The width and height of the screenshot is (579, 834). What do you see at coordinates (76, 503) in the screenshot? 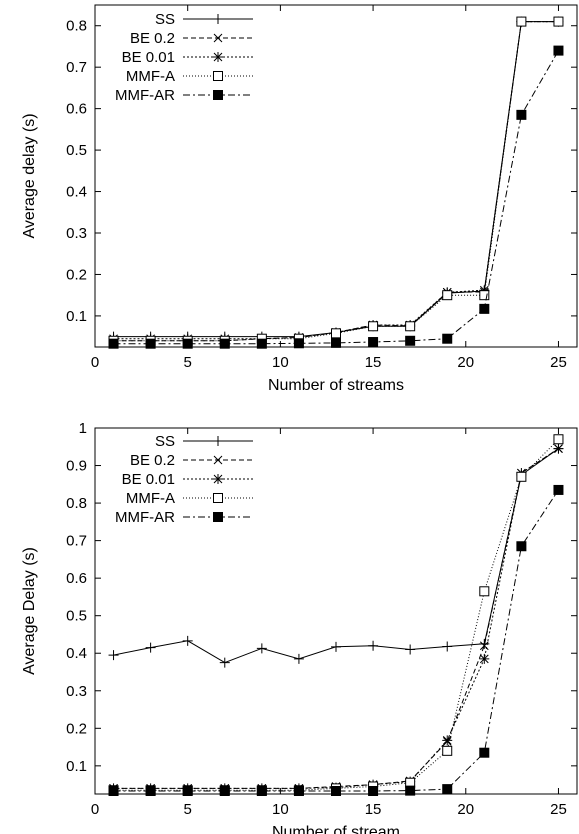
I see `y-tick-label: 0.8` at bounding box center [76, 503].